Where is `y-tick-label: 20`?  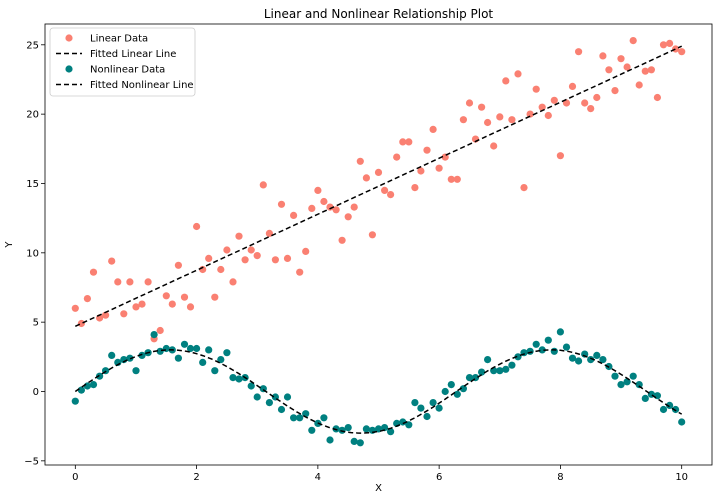 y-tick-label: 20 is located at coordinates (32, 115).